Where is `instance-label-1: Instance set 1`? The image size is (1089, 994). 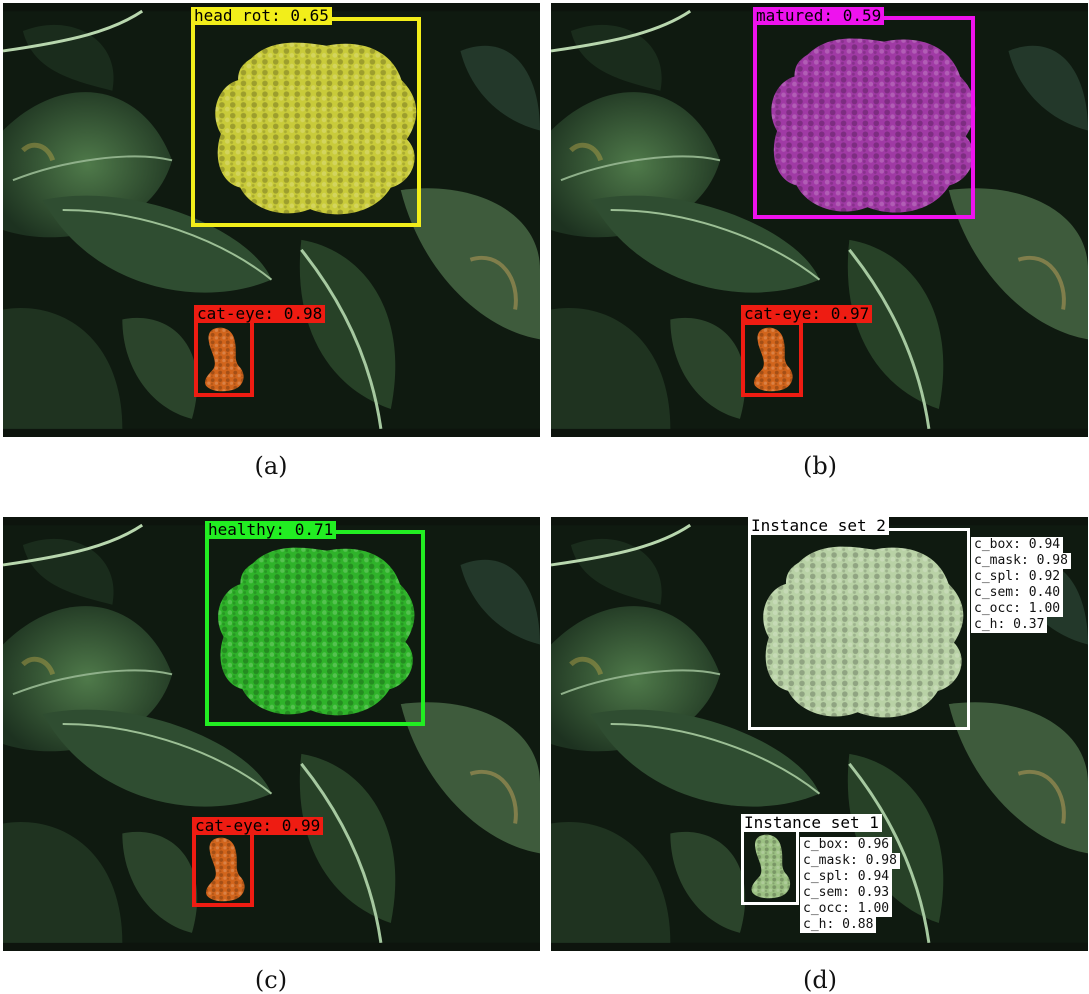 instance-label-1: Instance set 1 is located at coordinates (811, 823).